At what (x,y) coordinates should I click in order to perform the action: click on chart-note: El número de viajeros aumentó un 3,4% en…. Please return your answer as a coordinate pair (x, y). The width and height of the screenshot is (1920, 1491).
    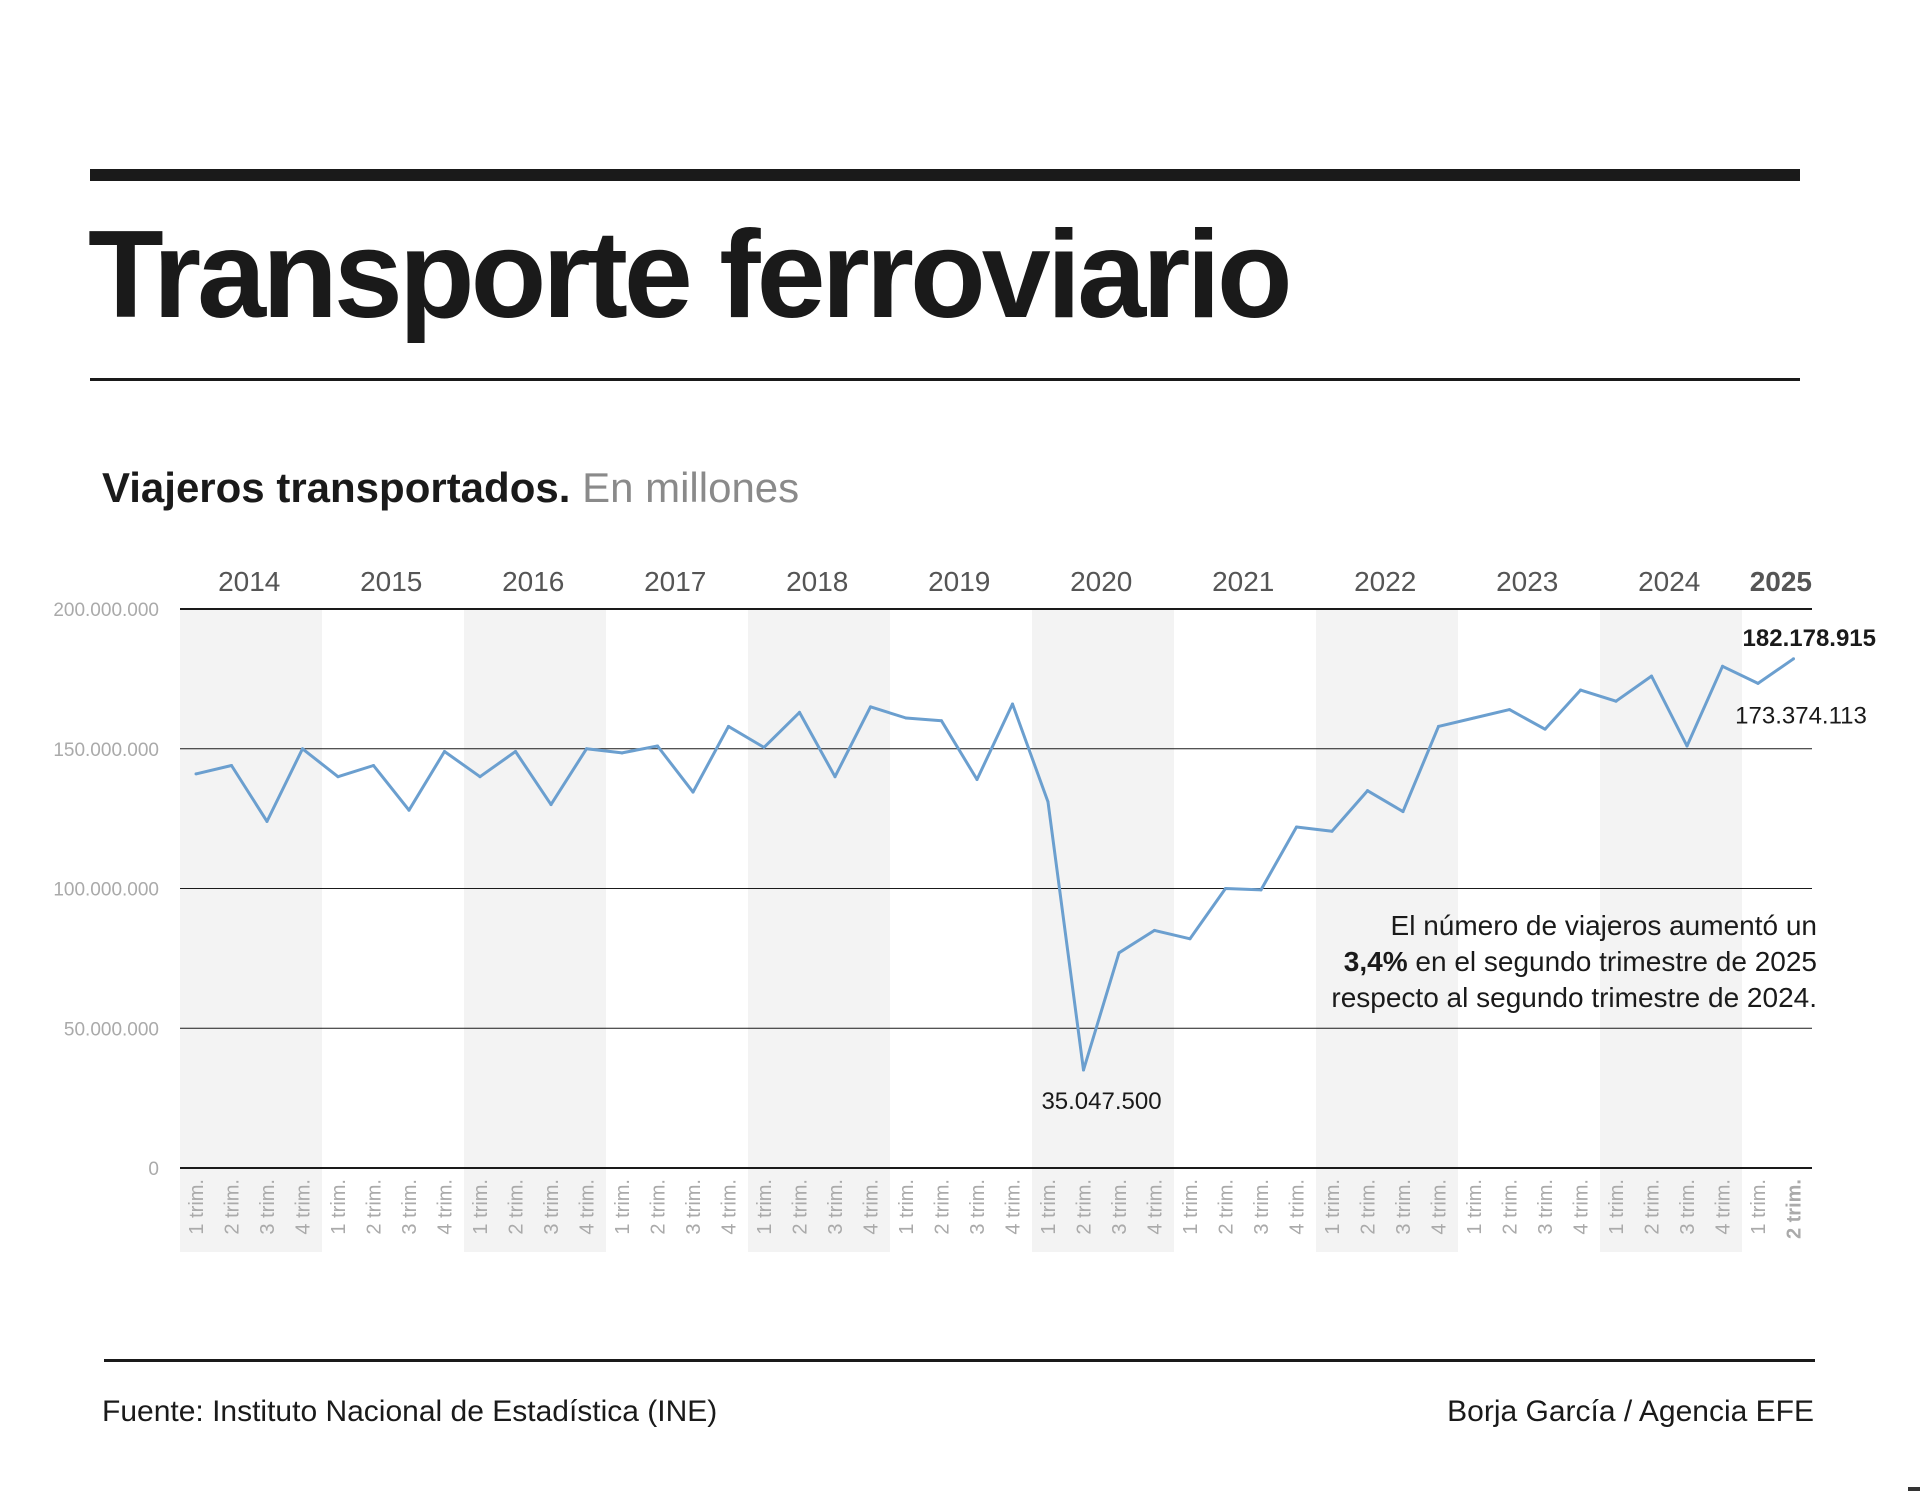
    Looking at the image, I should click on (1573, 962).